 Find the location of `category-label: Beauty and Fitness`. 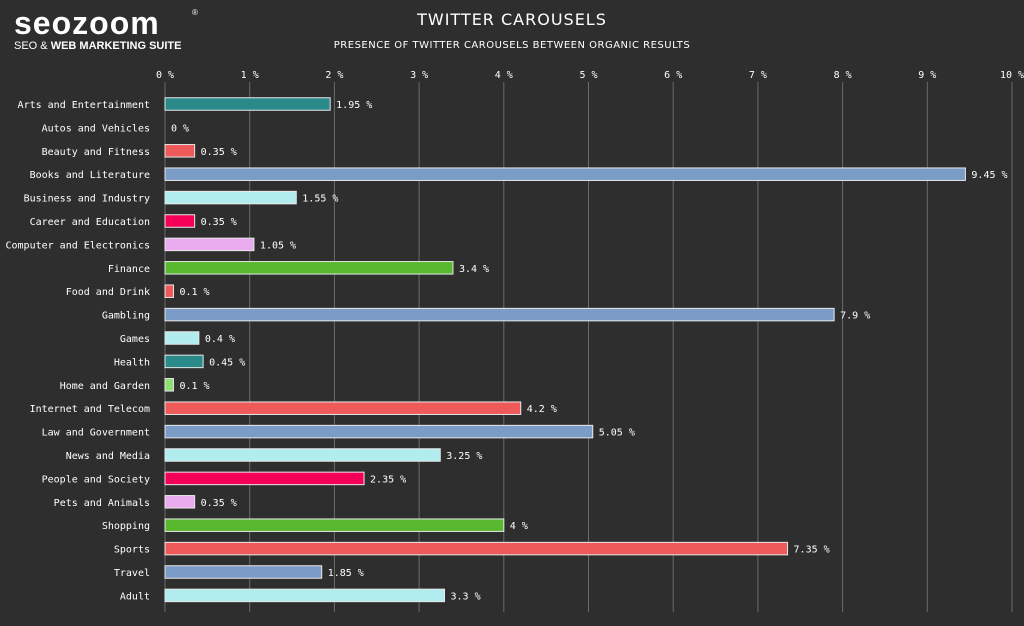

category-label: Beauty and Fitness is located at coordinates (96, 152).